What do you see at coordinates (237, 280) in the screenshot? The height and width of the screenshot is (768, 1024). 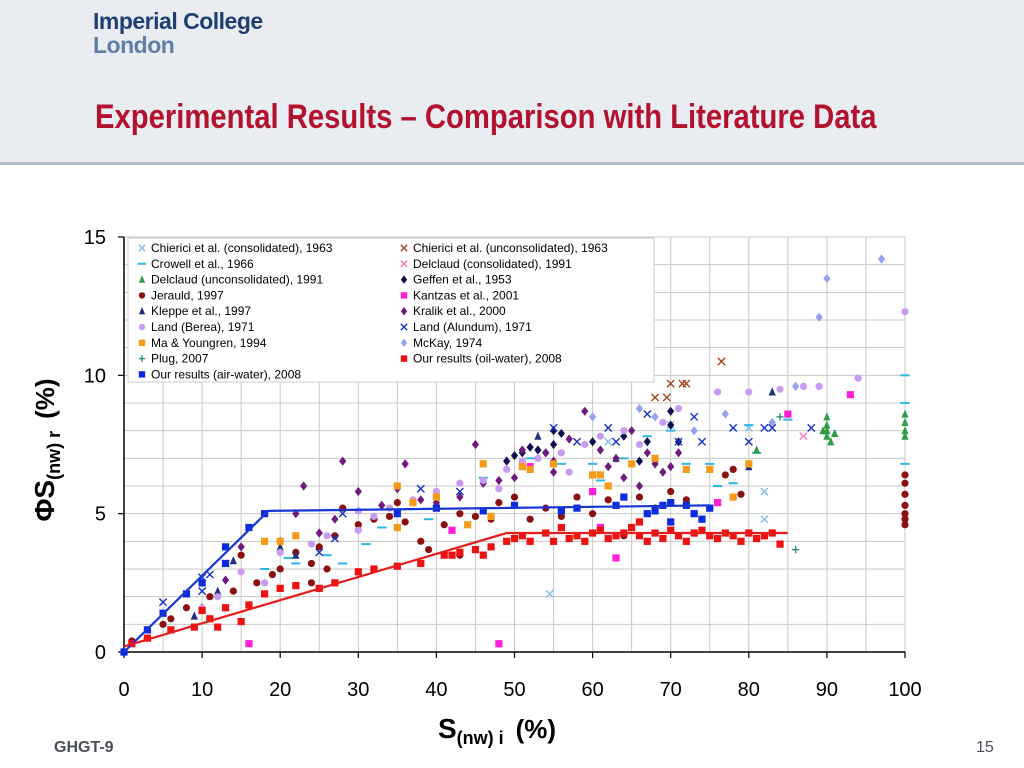 I see `legend-label: Delclaud (unconsolidated), 1991` at bounding box center [237, 280].